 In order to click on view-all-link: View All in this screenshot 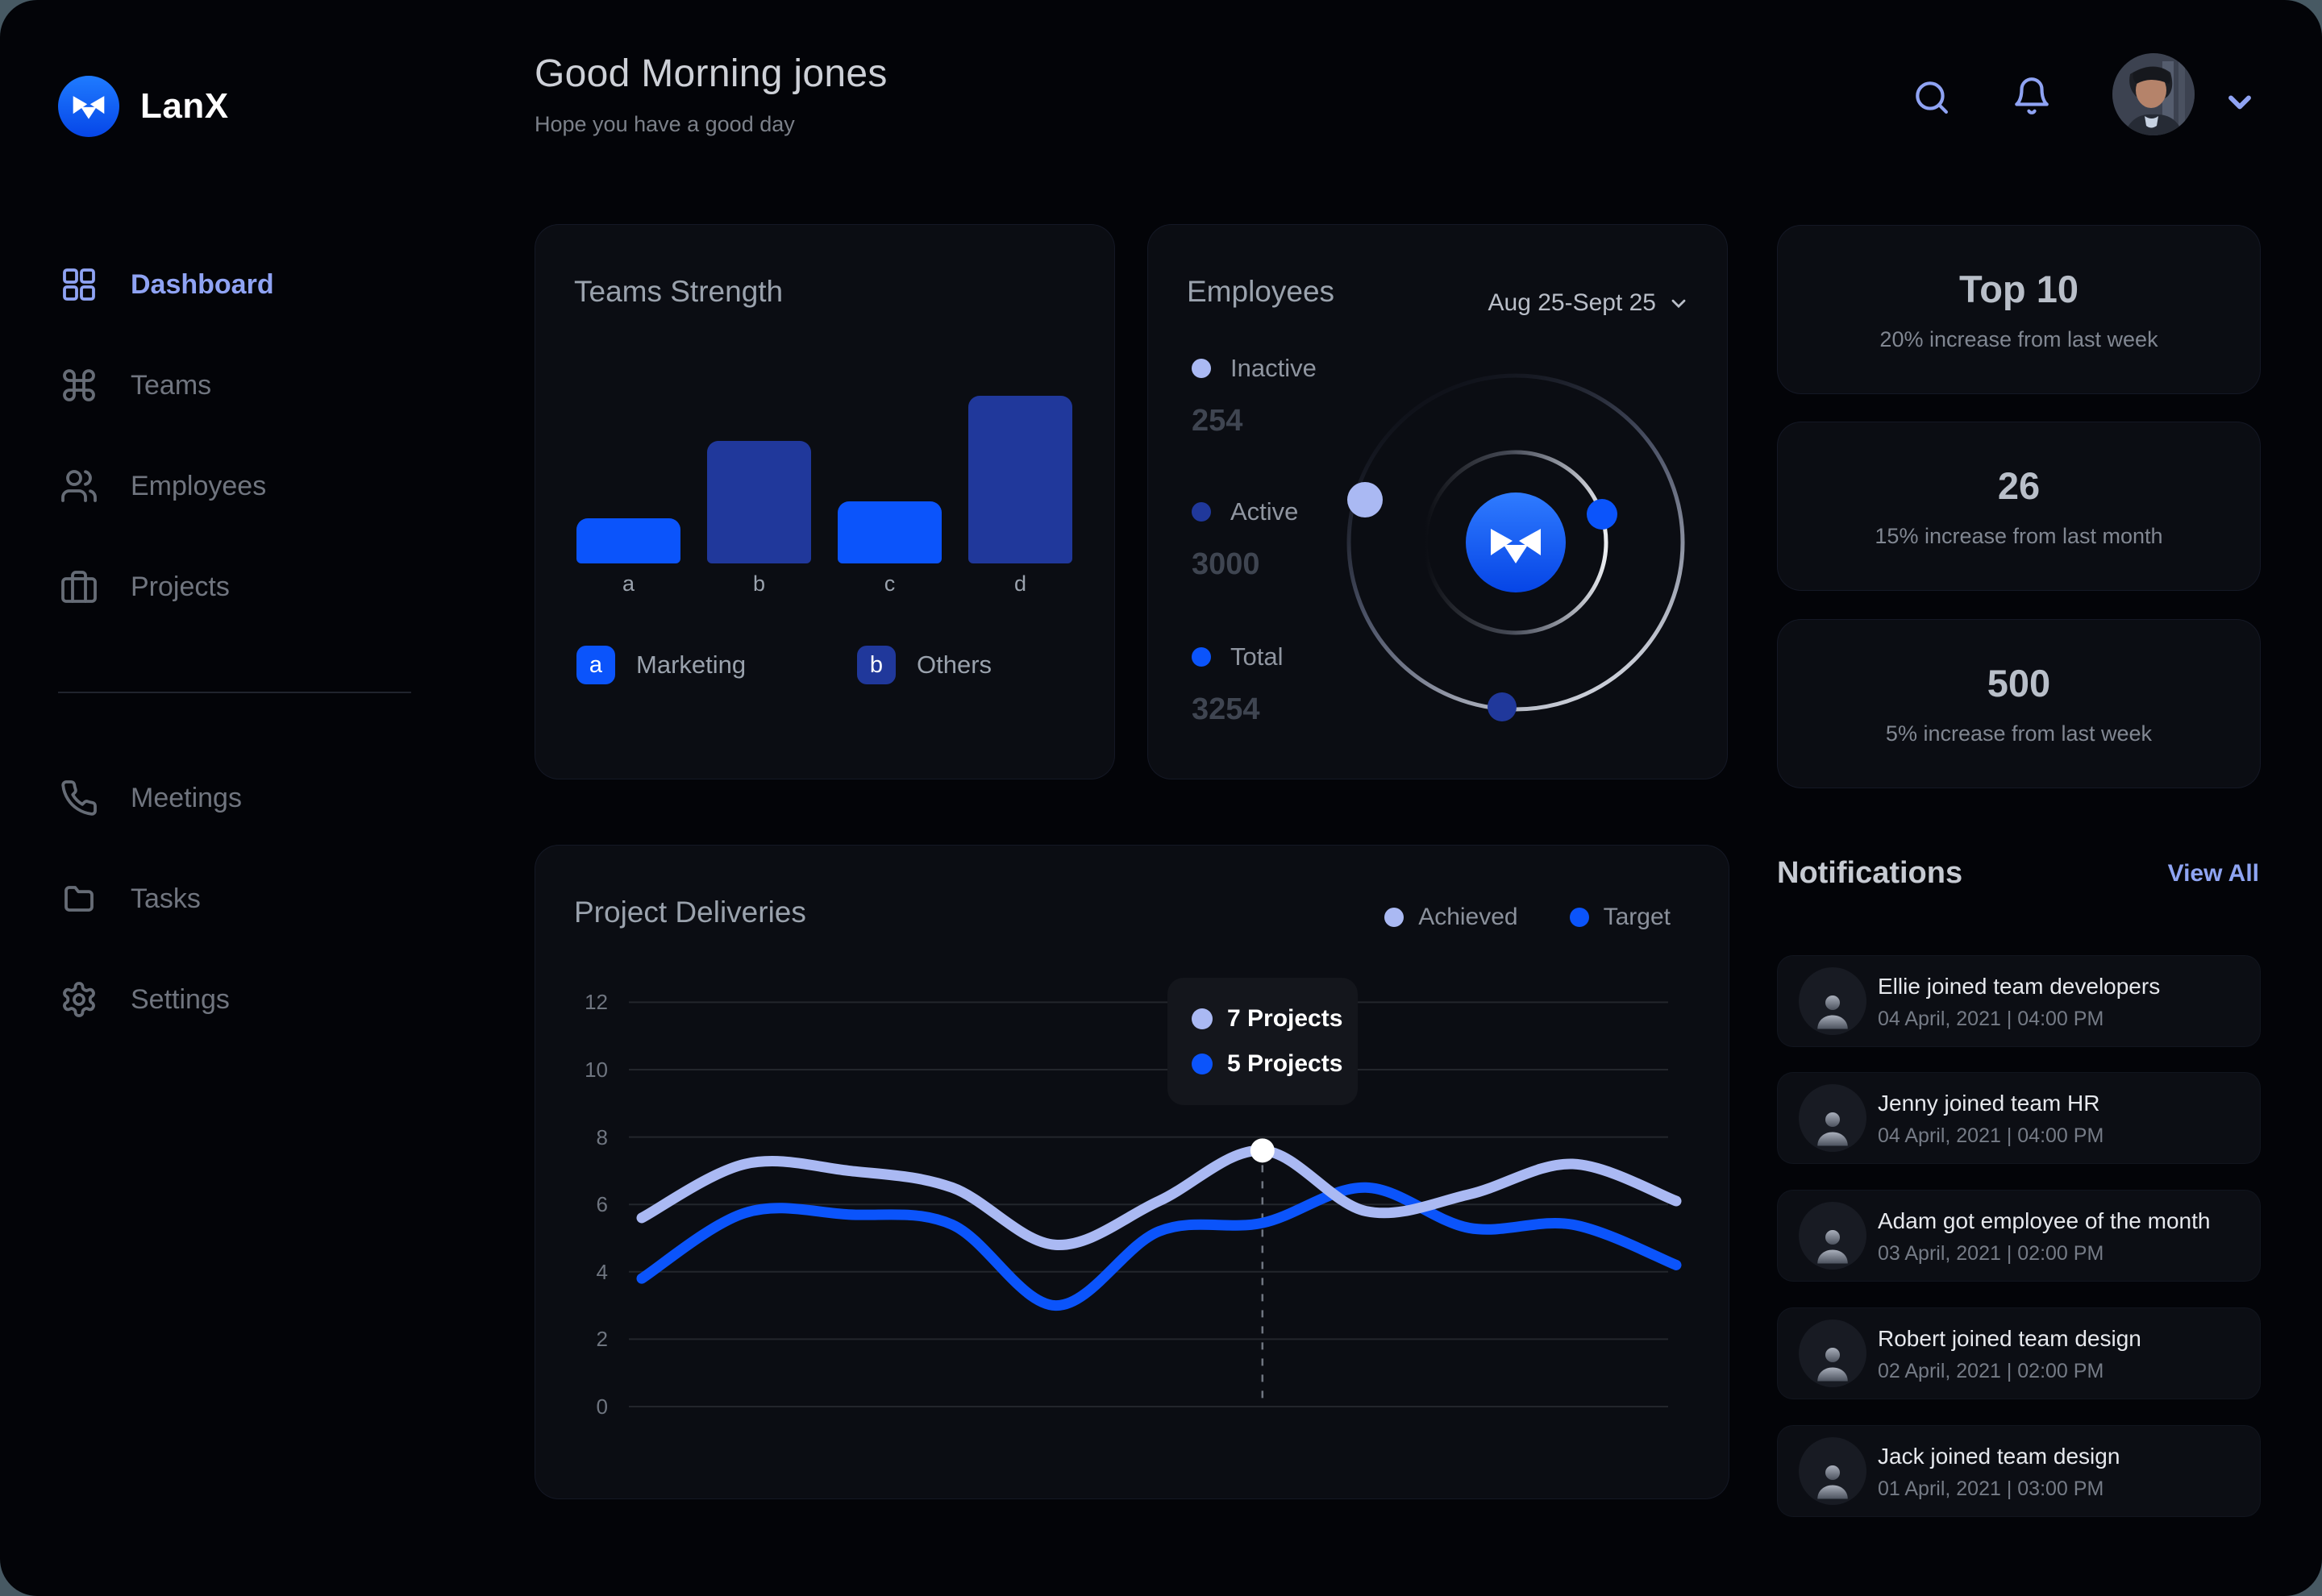, I will do `click(2213, 873)`.